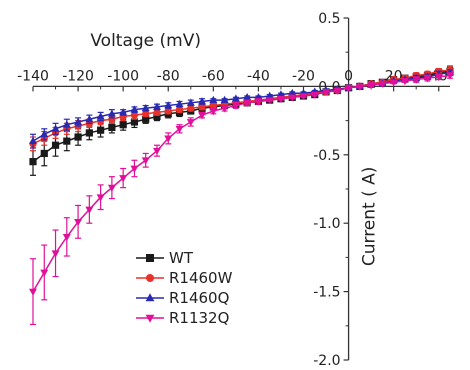  I want to click on y-tick-label: -1.0, so click(326, 224).